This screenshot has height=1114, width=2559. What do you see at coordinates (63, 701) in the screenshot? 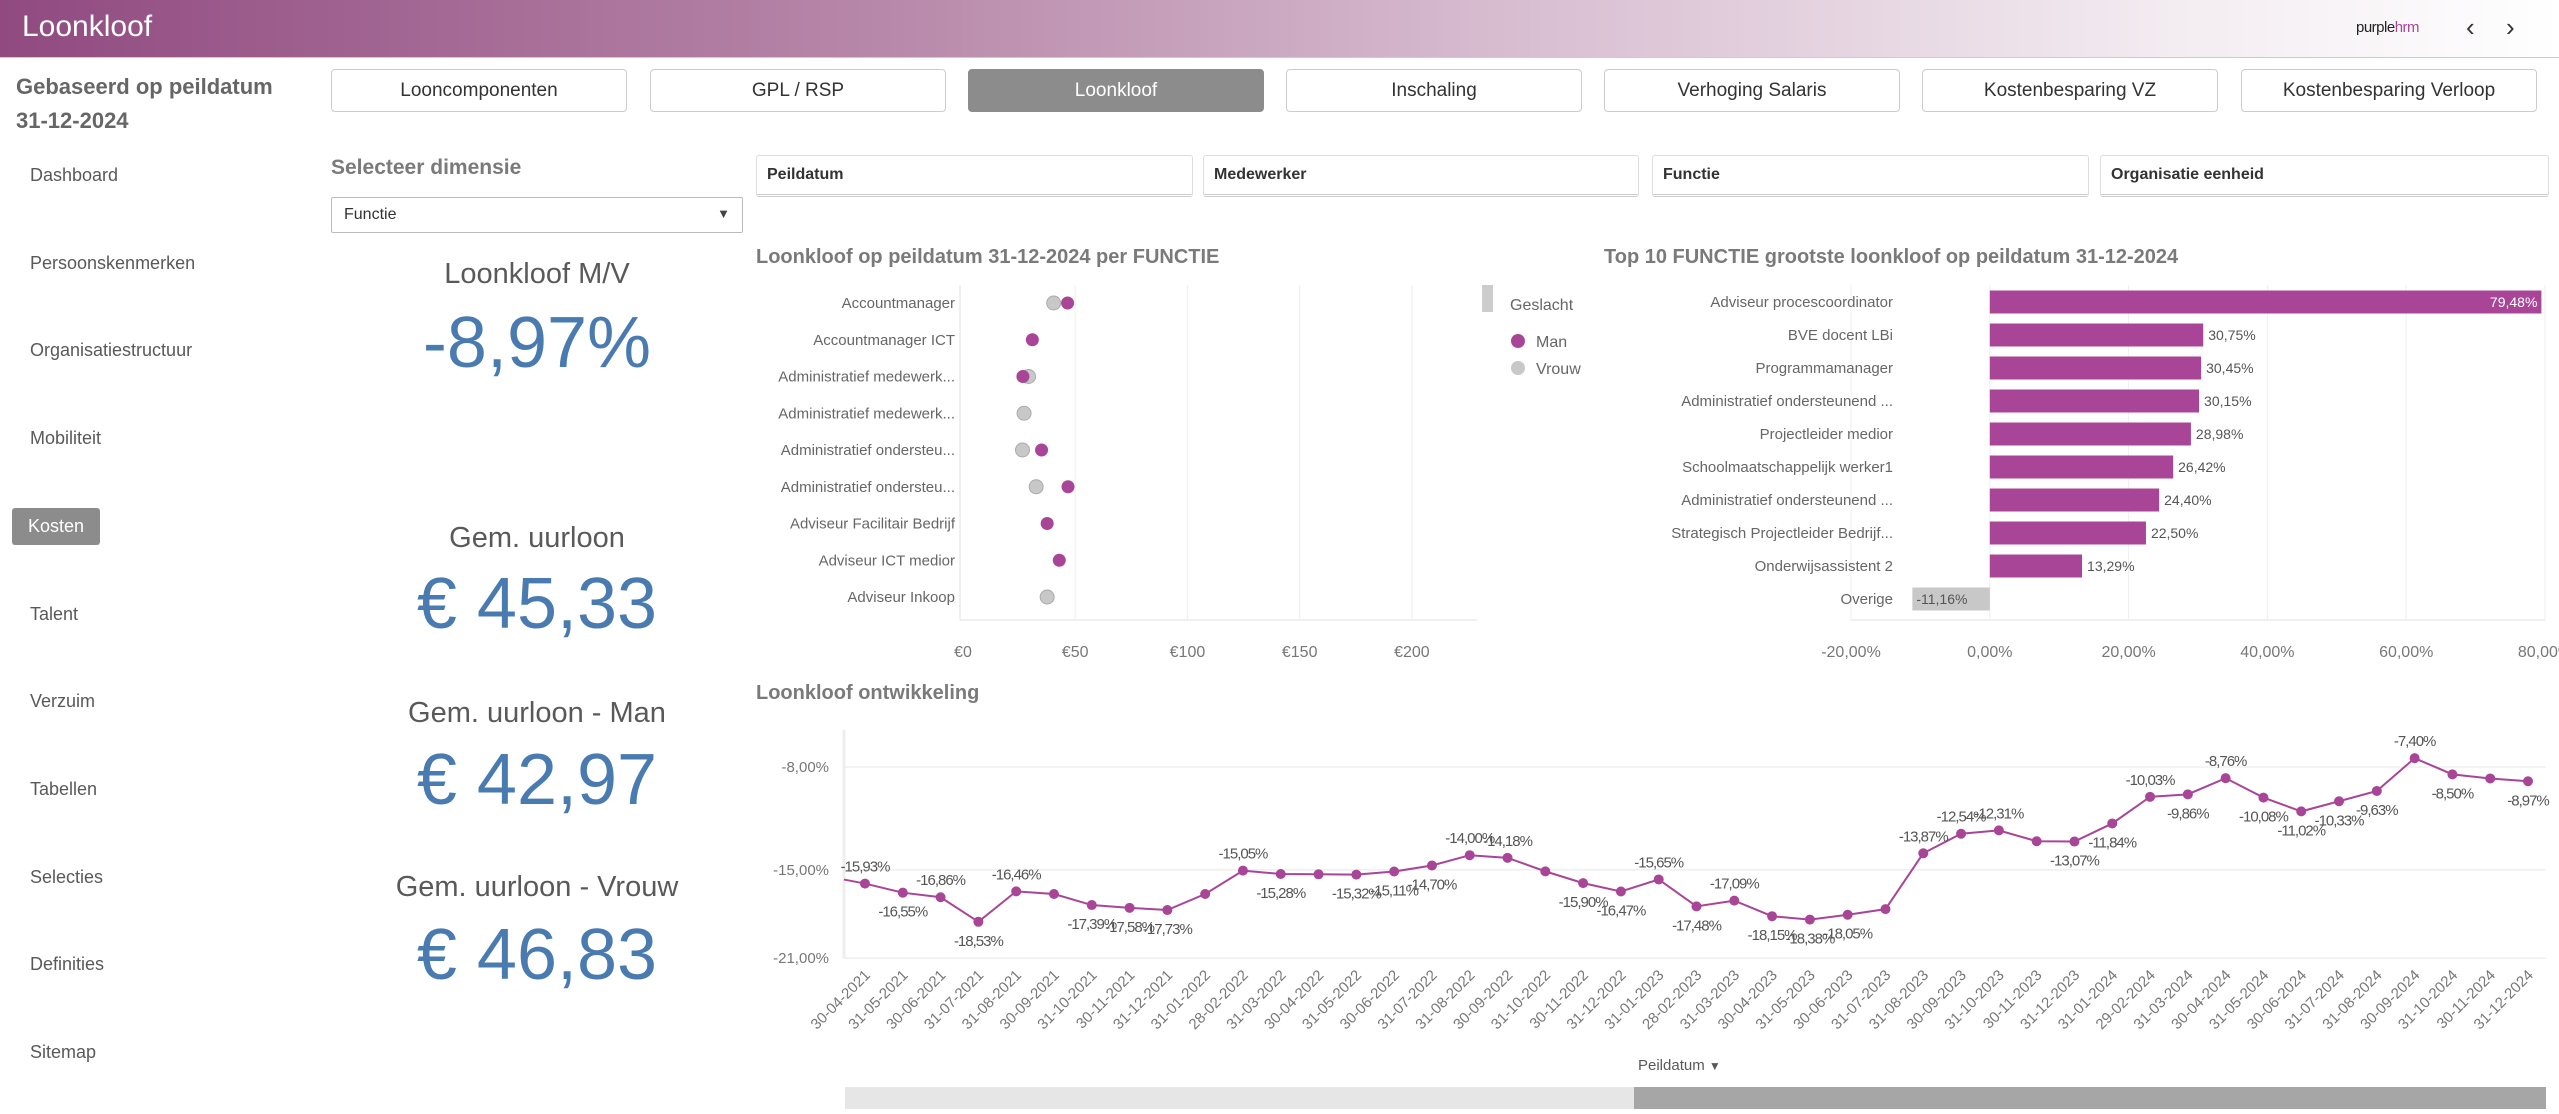
I see `sidebar-item-verzuim: Verzuim` at bounding box center [63, 701].